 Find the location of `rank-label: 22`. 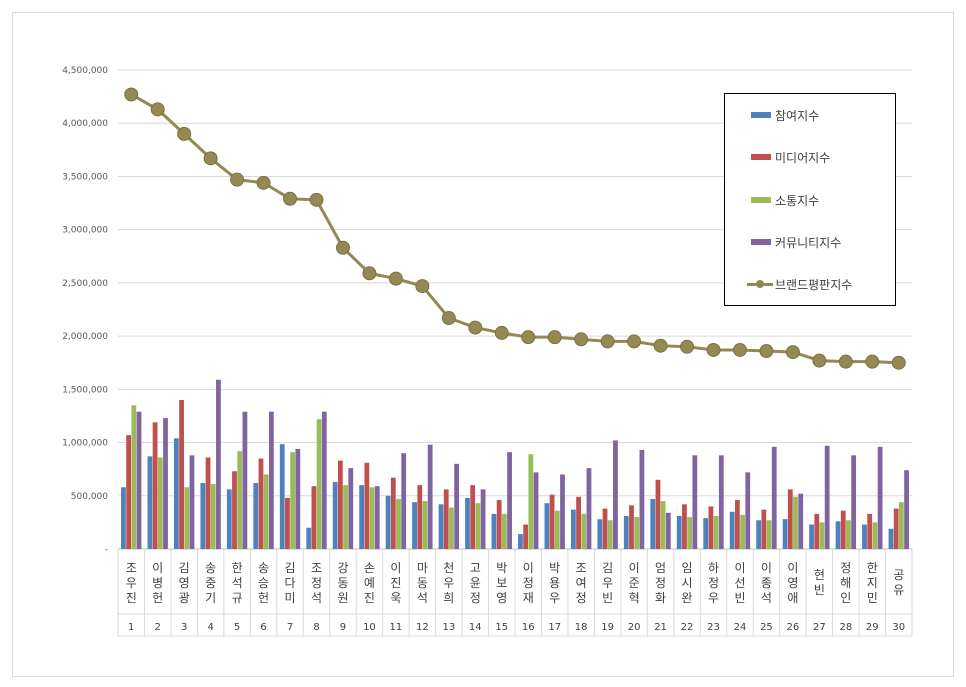

rank-label: 22 is located at coordinates (687, 627).